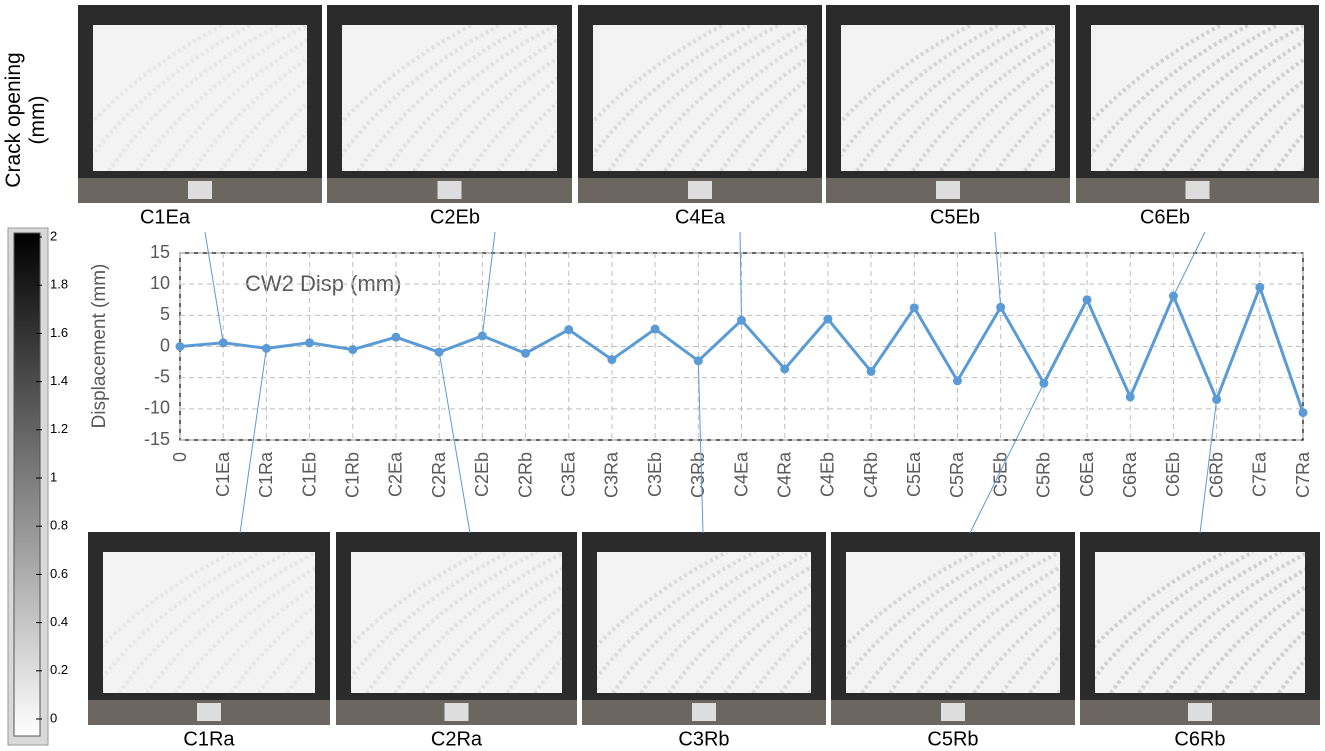 The image size is (1325, 751). I want to click on colorbar-label-box: Crack opening (mm), so click(25, 119).